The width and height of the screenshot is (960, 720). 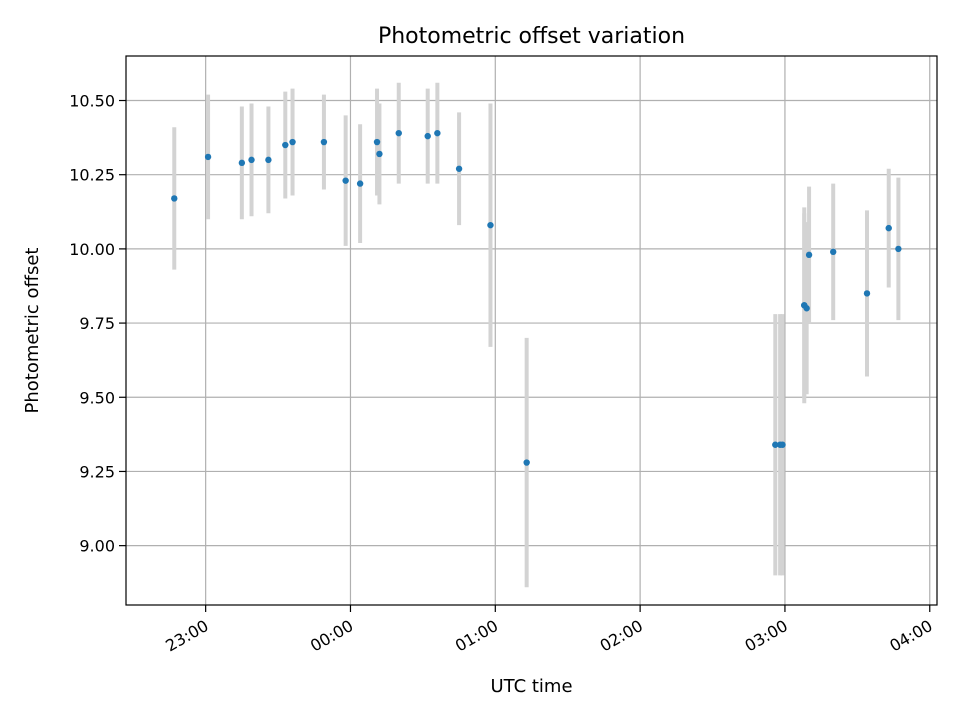 What do you see at coordinates (97, 546) in the screenshot?
I see `y-tick-label: 9.00` at bounding box center [97, 546].